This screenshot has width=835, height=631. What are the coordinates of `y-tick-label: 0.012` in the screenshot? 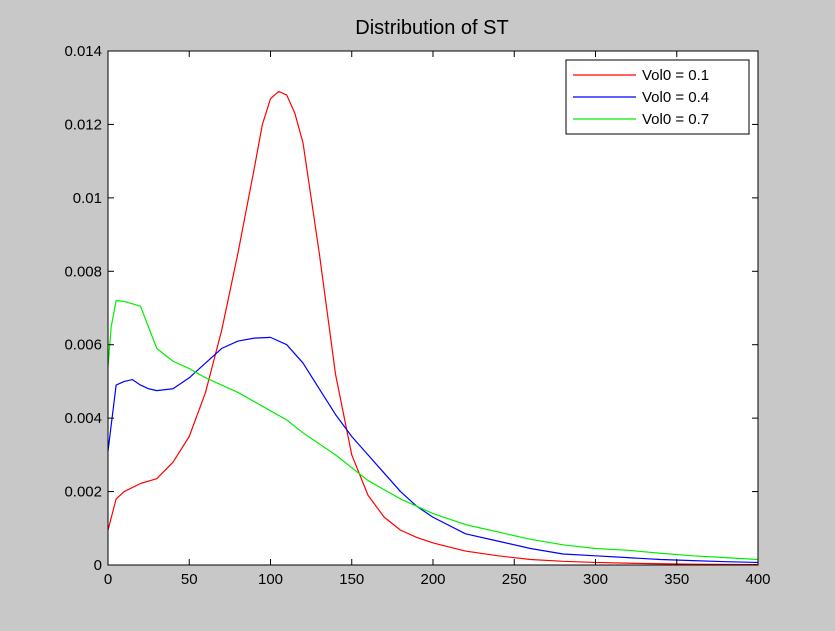 It's located at (83, 124).